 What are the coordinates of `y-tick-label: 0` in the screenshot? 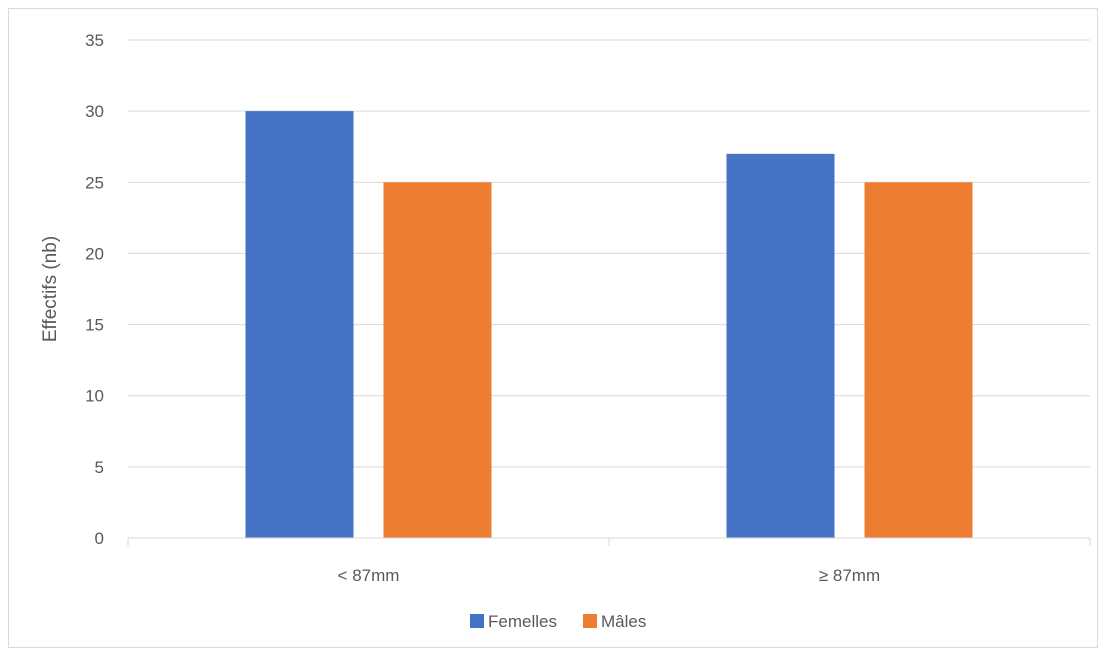 It's located at (99, 538).